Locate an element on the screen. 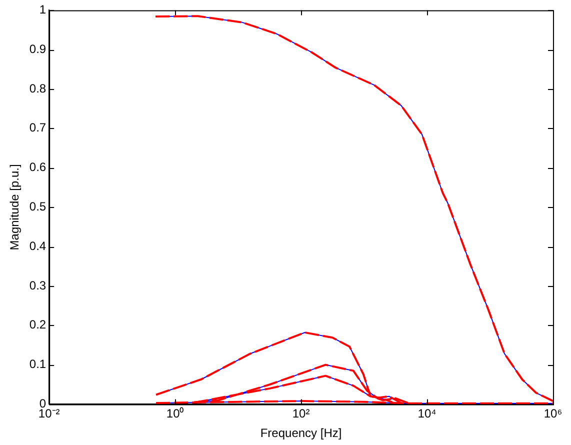 This screenshot has width=571, height=445. x-tick-label: 10⁶ is located at coordinates (553, 413).